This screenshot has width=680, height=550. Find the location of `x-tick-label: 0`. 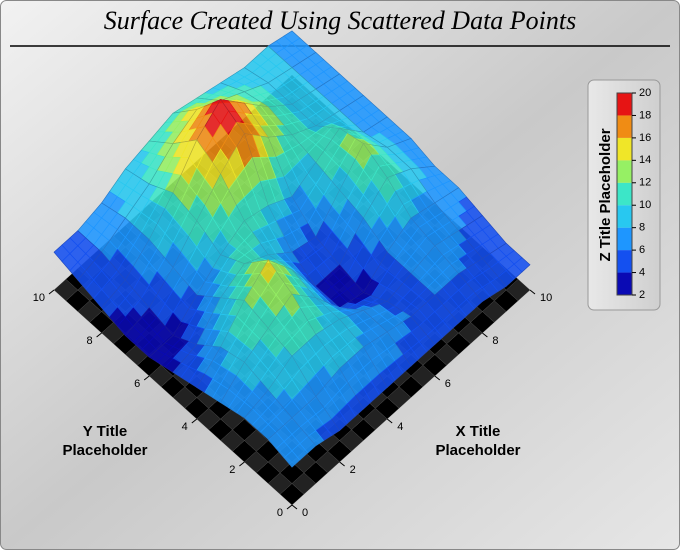

x-tick-label: 0 is located at coordinates (305, 513).